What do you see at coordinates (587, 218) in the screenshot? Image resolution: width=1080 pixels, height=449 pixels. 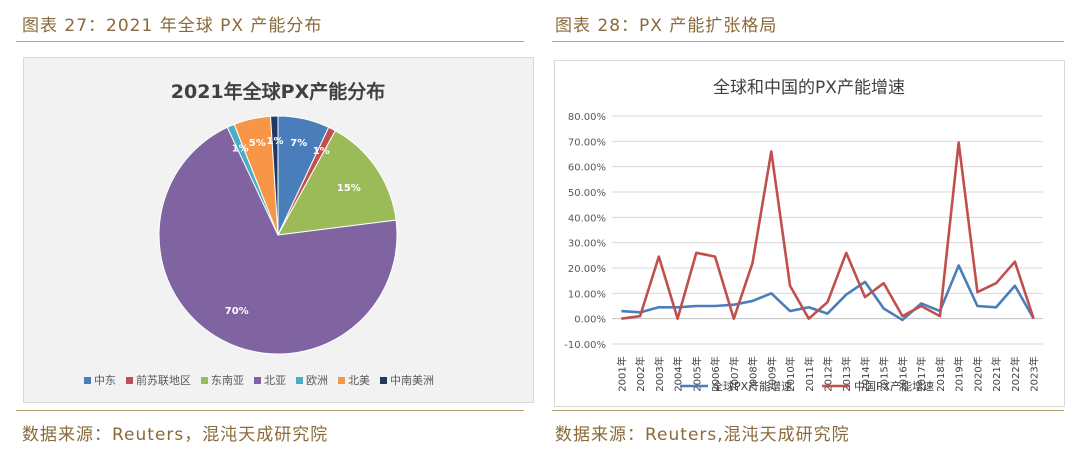 I see `y-tick-label-5: 40.00%` at bounding box center [587, 218].